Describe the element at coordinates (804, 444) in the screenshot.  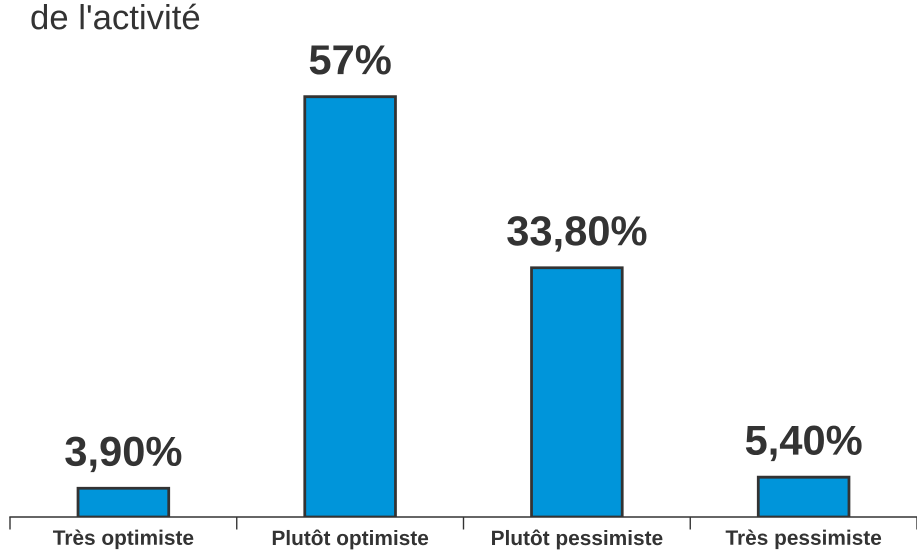
I see `data-label: 5,40%` at that location.